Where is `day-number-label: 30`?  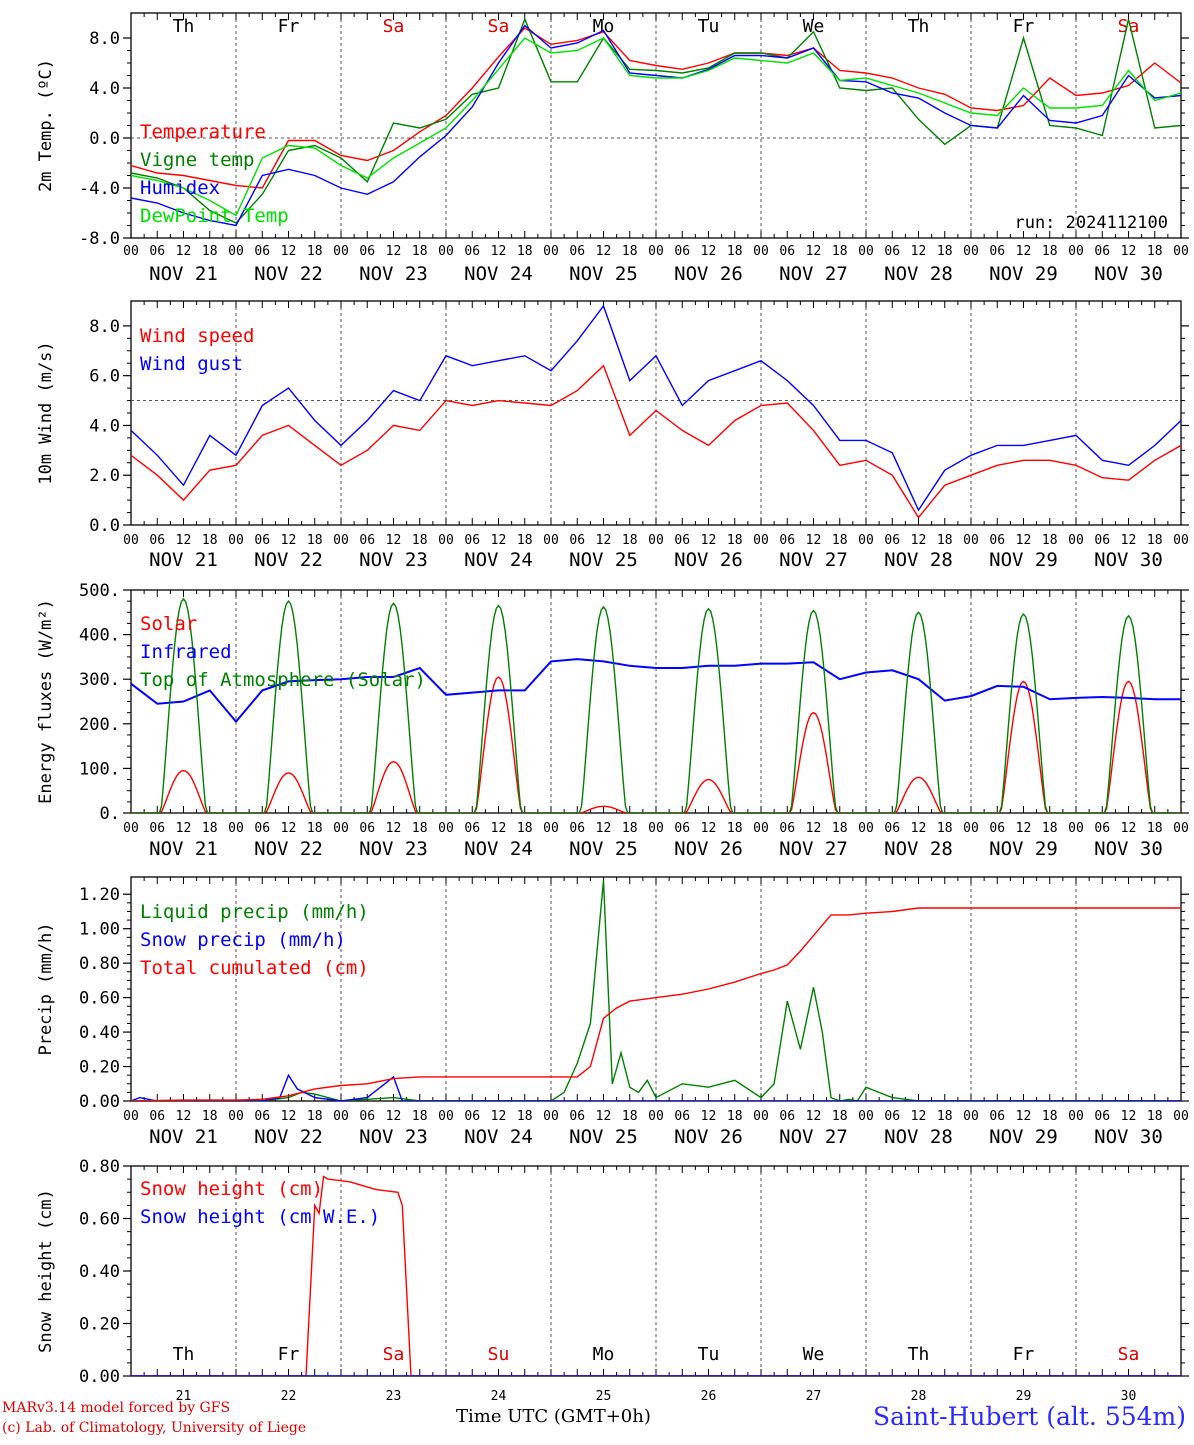
day-number-label: 30 is located at coordinates (1129, 1396).